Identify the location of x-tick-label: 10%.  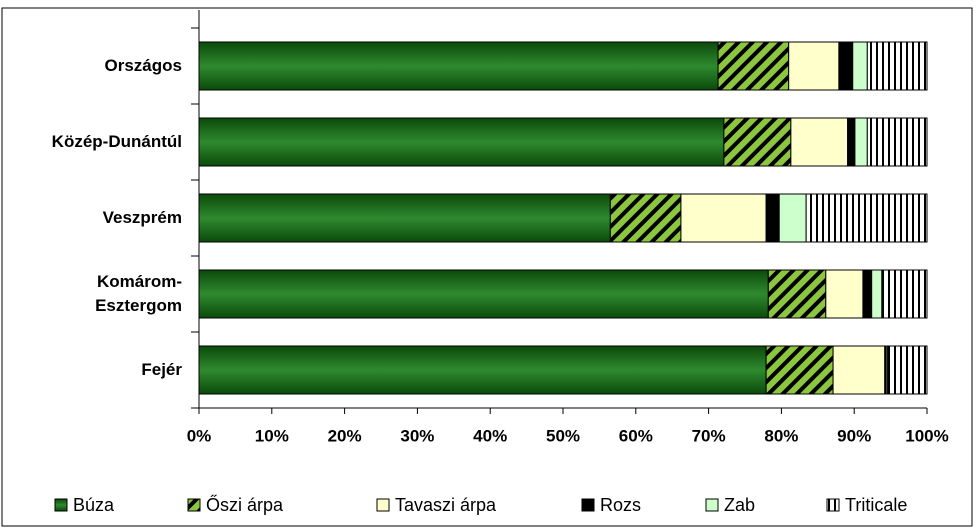
(272, 435).